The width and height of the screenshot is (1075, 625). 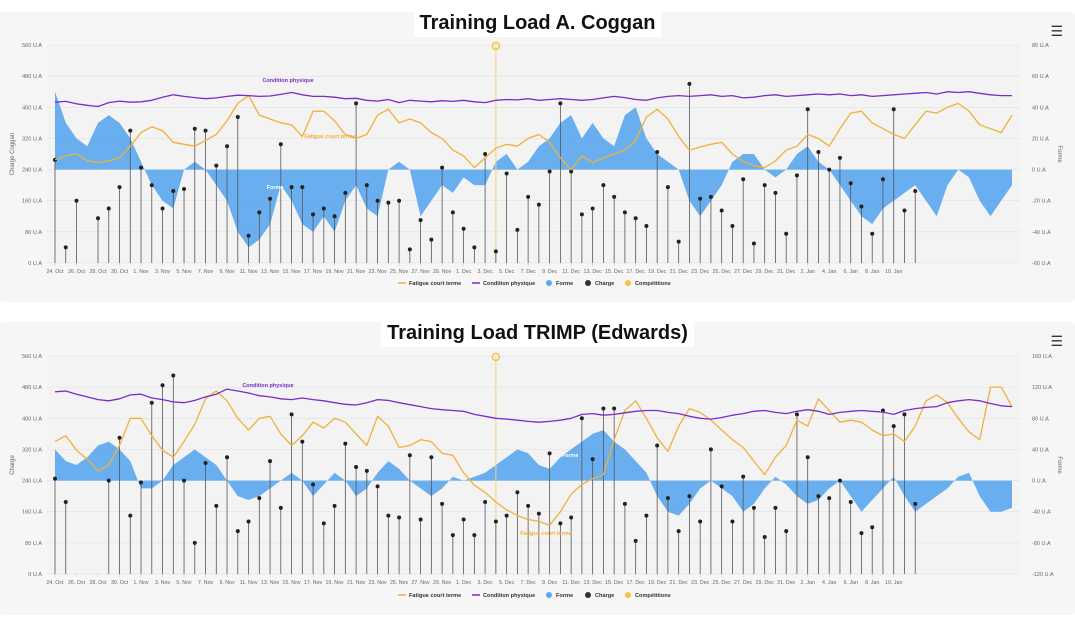 I want to click on y2-tick-label: 120 U.A, so click(x=1042, y=388).